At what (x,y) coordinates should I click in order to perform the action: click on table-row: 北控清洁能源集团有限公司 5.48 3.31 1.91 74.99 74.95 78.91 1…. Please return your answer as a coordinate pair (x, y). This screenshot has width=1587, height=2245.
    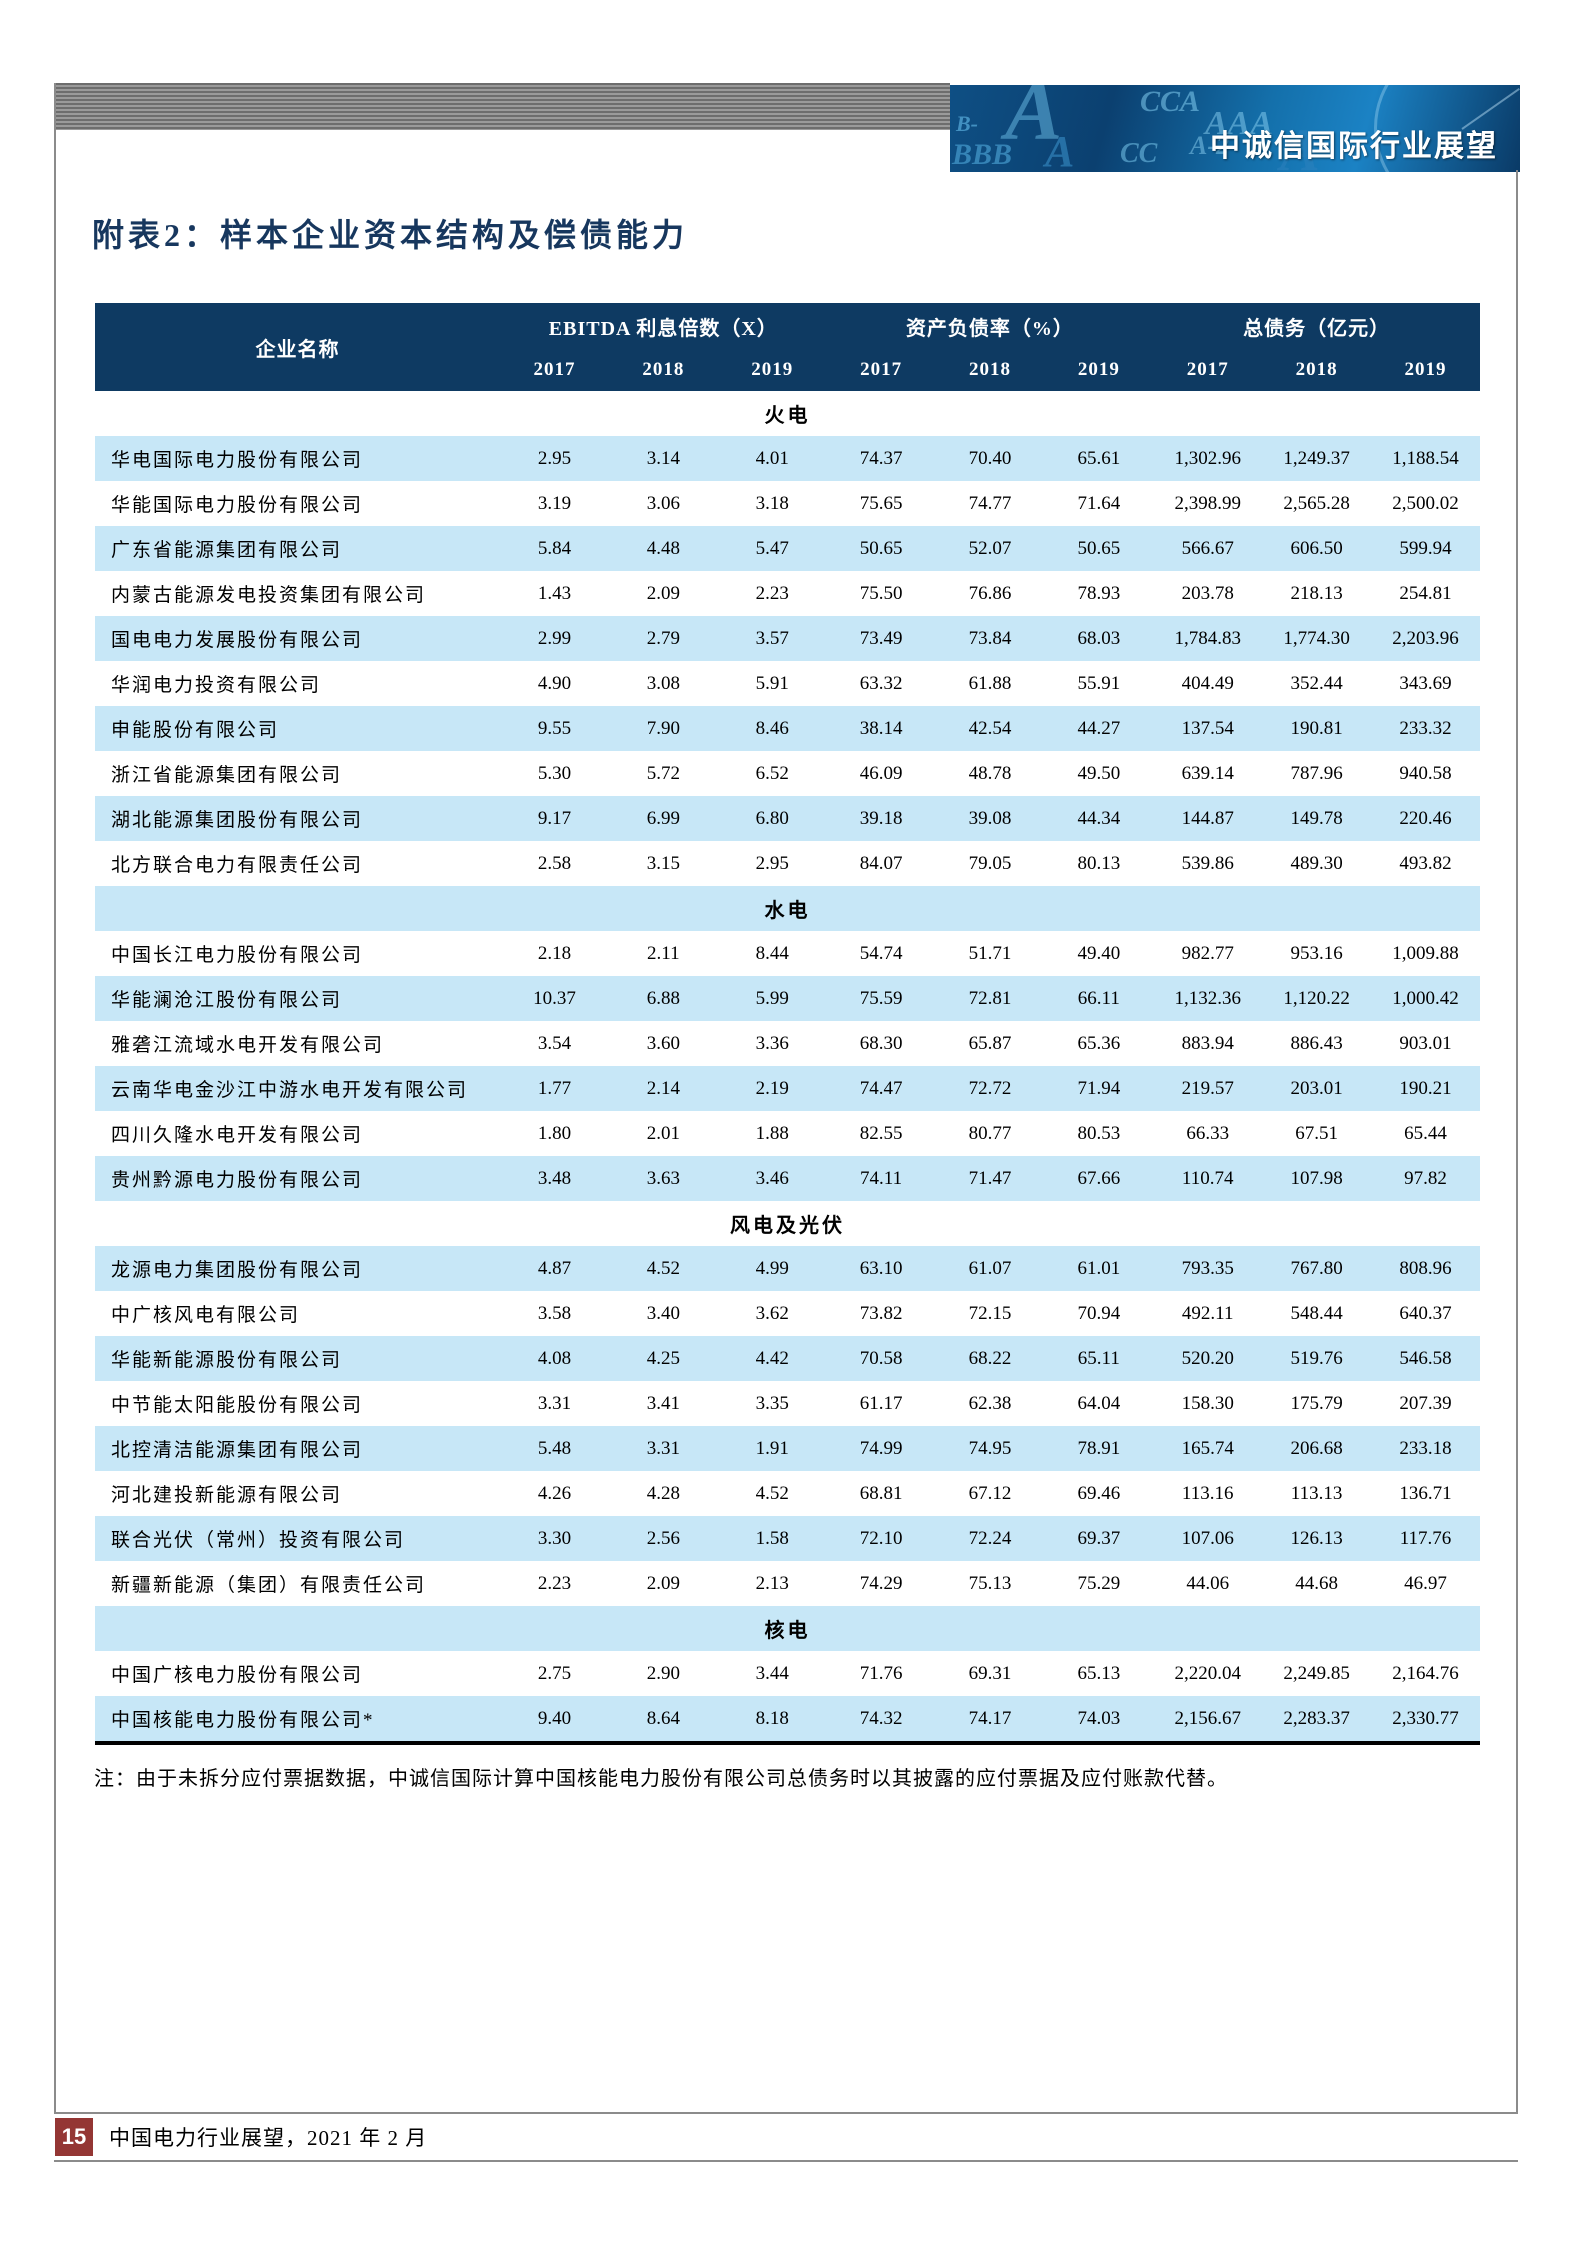
    Looking at the image, I should click on (787, 1448).